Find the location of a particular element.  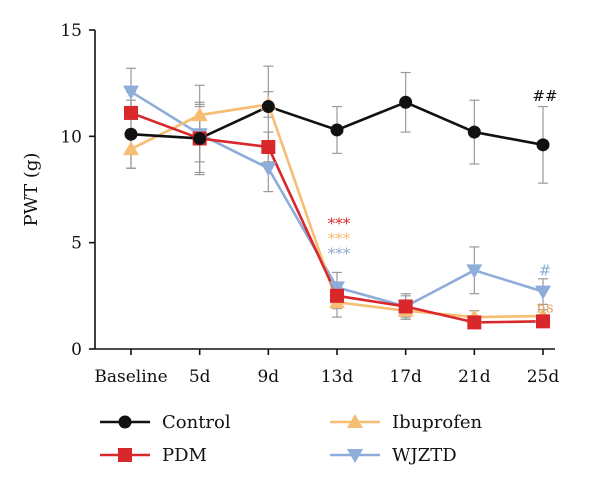

annotation-4: # is located at coordinates (545, 270).